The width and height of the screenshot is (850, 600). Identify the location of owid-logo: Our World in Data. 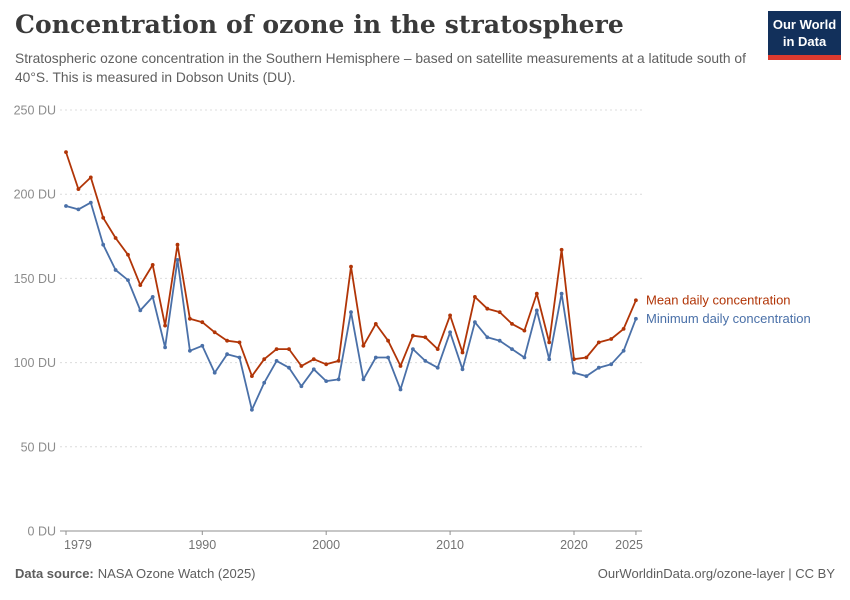
(804, 36).